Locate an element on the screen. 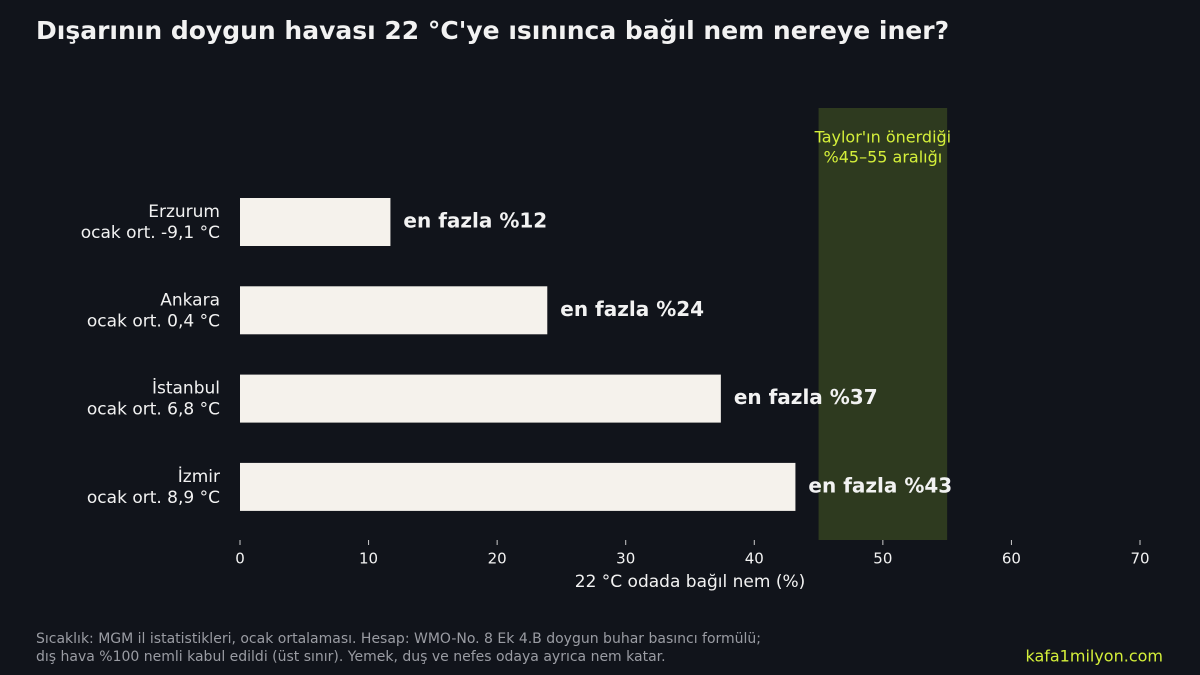 The width and height of the screenshot is (1200, 675). y-tick-note: ocak ort. 6,8 °C is located at coordinates (153, 410).